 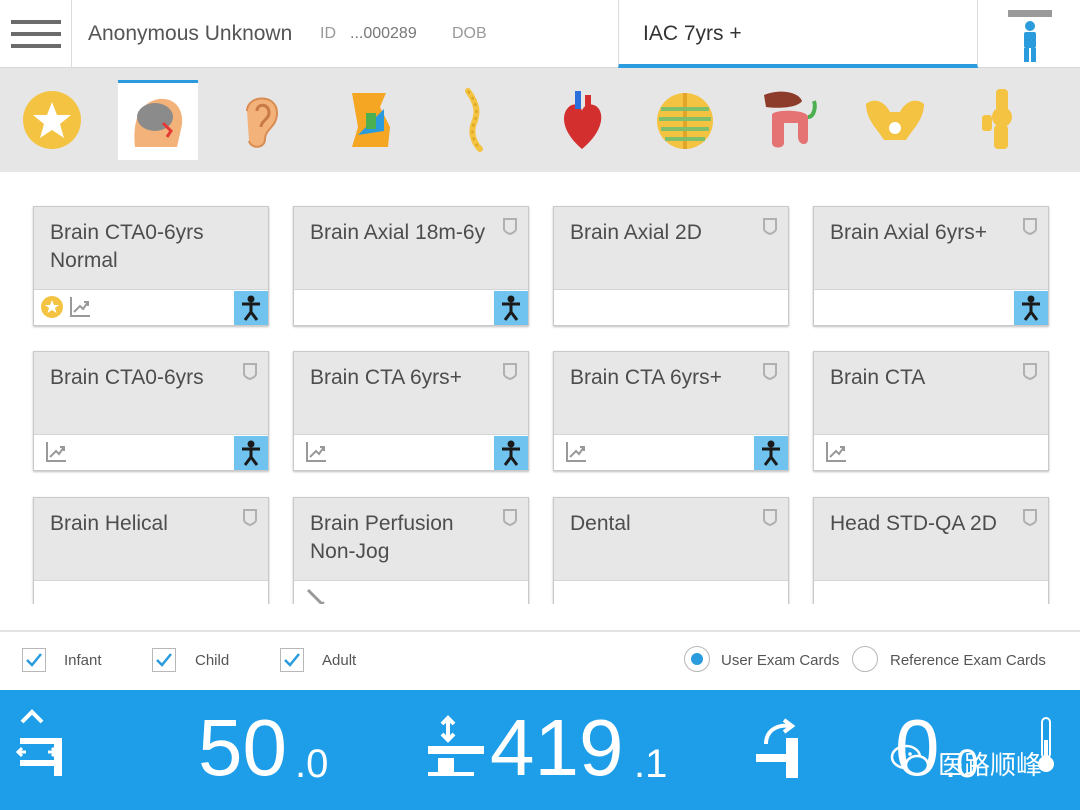 I want to click on exam-card: Brain CTA, so click(x=931, y=411).